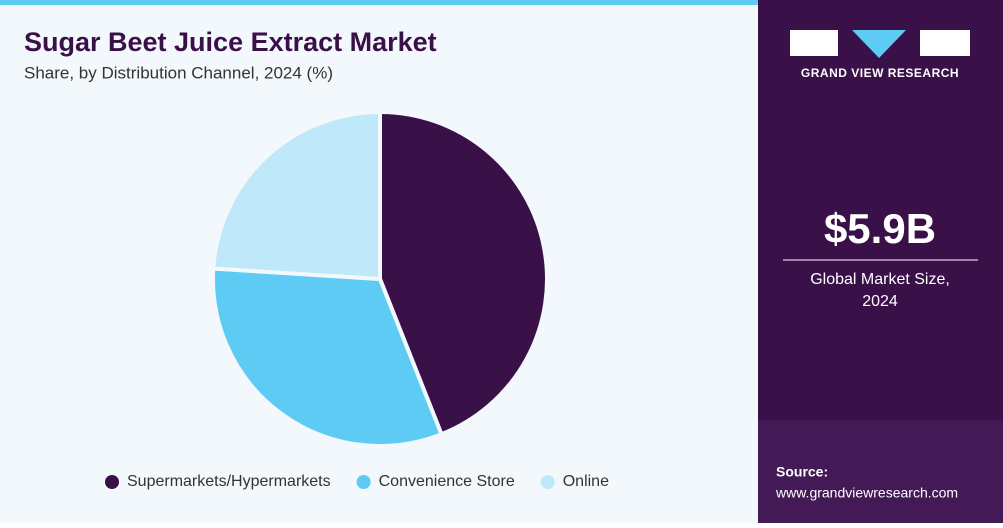 The image size is (1003, 528). Describe the element at coordinates (880, 73) in the screenshot. I see `brand: GRAND VIEW RESEARCH` at that location.